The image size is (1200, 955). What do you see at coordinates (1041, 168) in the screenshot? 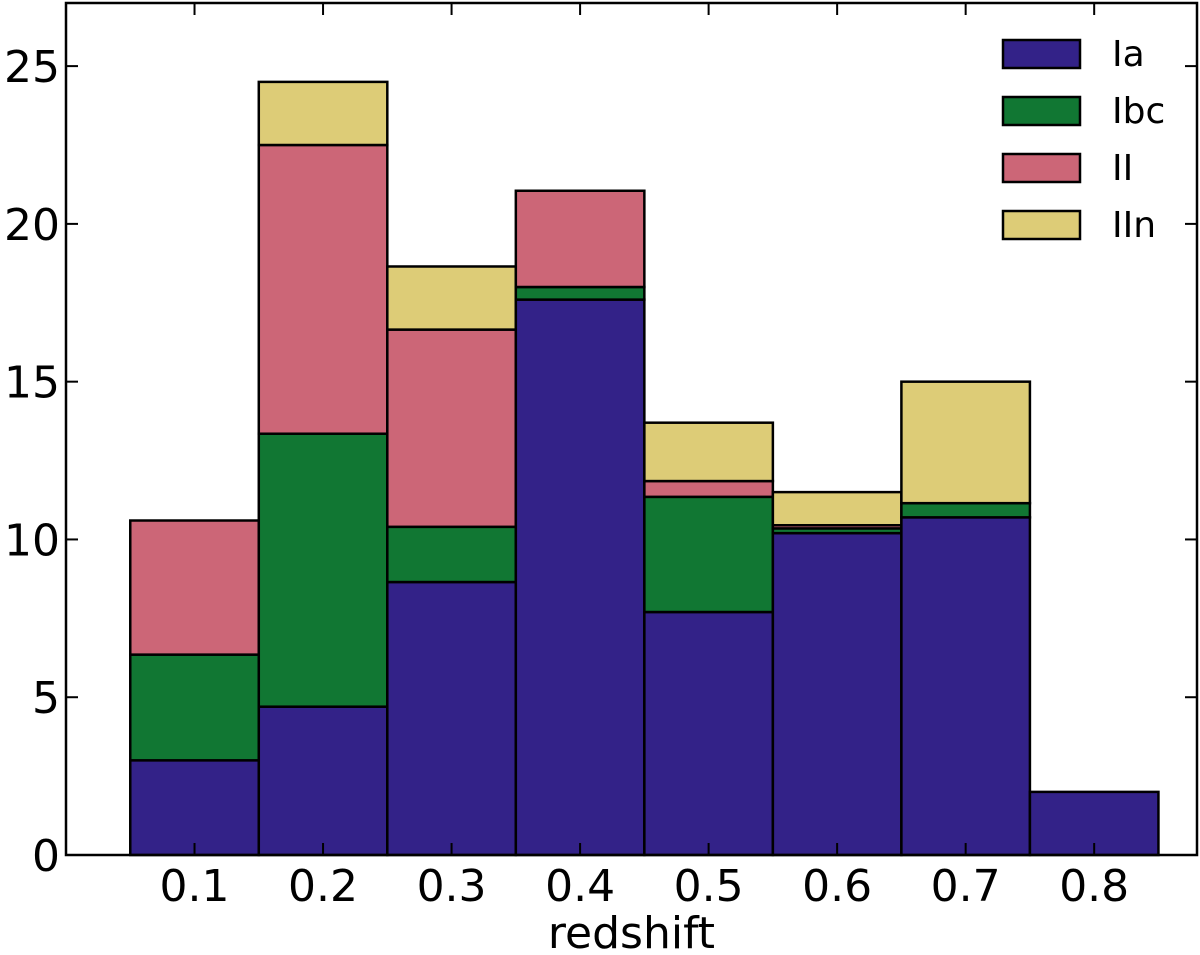
I see `legend-swatch-ii` at bounding box center [1041, 168].